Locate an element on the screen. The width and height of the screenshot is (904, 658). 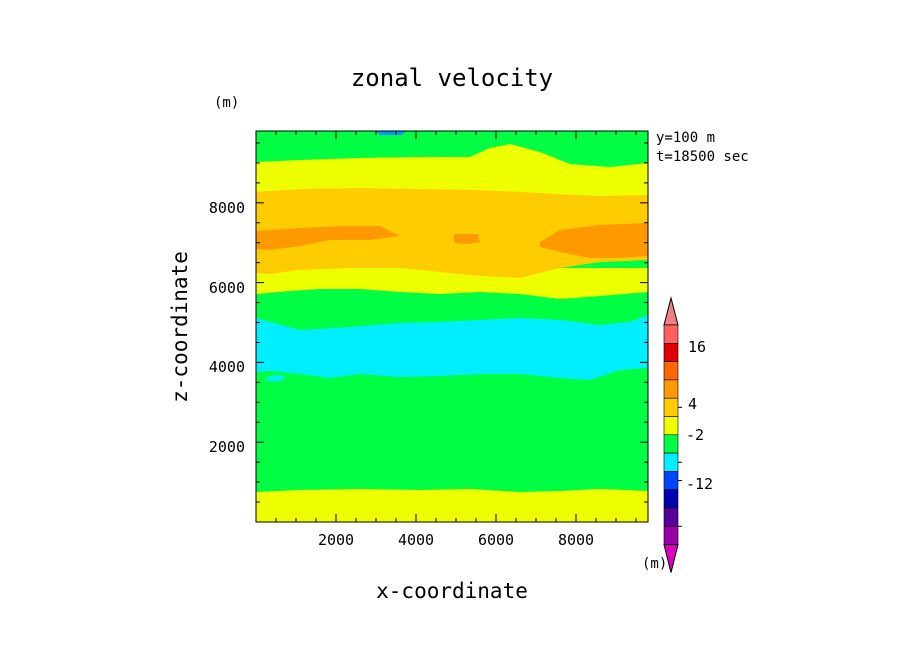
contour-yellow-lower is located at coordinates (452, 283).